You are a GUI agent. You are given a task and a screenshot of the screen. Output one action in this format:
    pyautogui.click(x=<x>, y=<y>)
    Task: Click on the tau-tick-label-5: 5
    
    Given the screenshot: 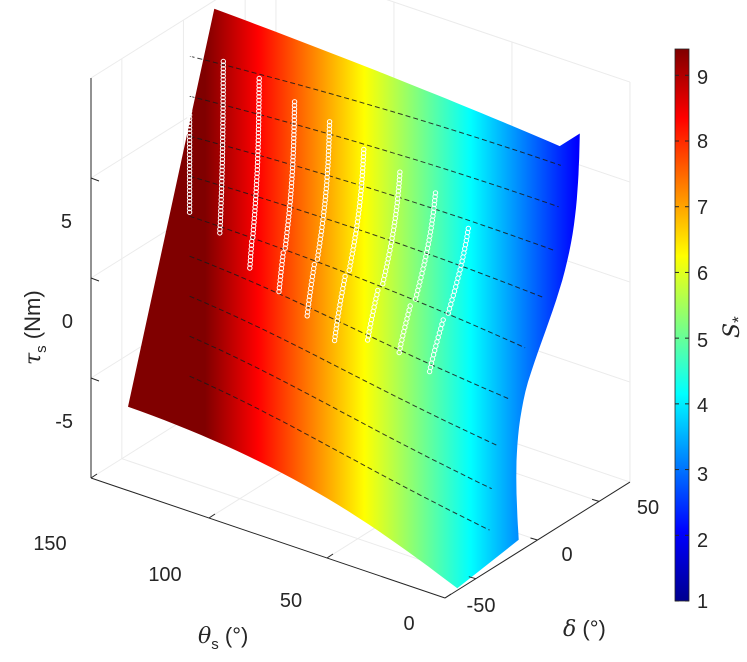 What is the action you would take?
    pyautogui.click(x=66, y=222)
    